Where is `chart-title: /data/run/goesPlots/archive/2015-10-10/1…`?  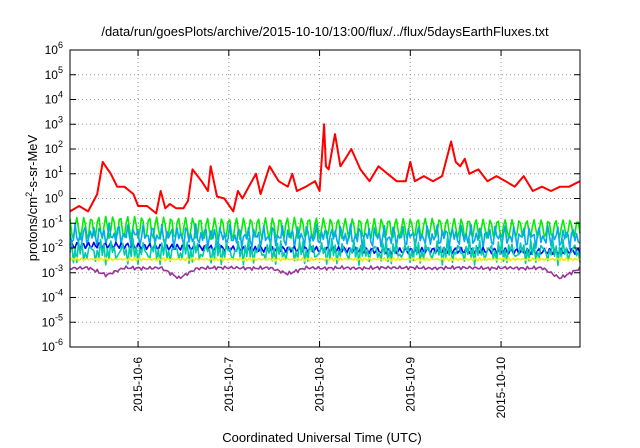 chart-title: /data/run/goesPlots/archive/2015-10-10/1… is located at coordinates (325, 31).